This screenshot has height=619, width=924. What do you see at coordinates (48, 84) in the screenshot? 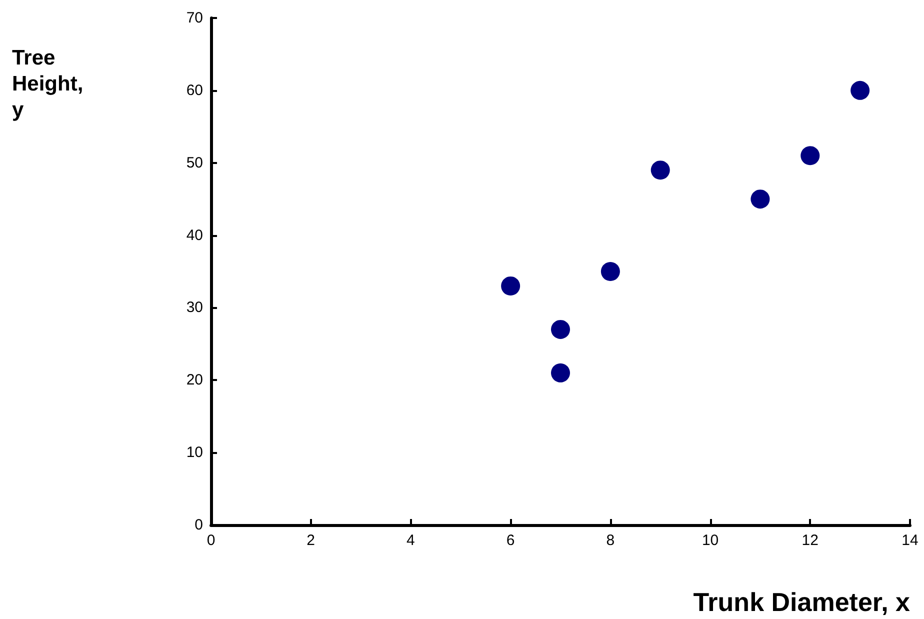
I see `y-axis-title: Tree Height, y` at bounding box center [48, 84].